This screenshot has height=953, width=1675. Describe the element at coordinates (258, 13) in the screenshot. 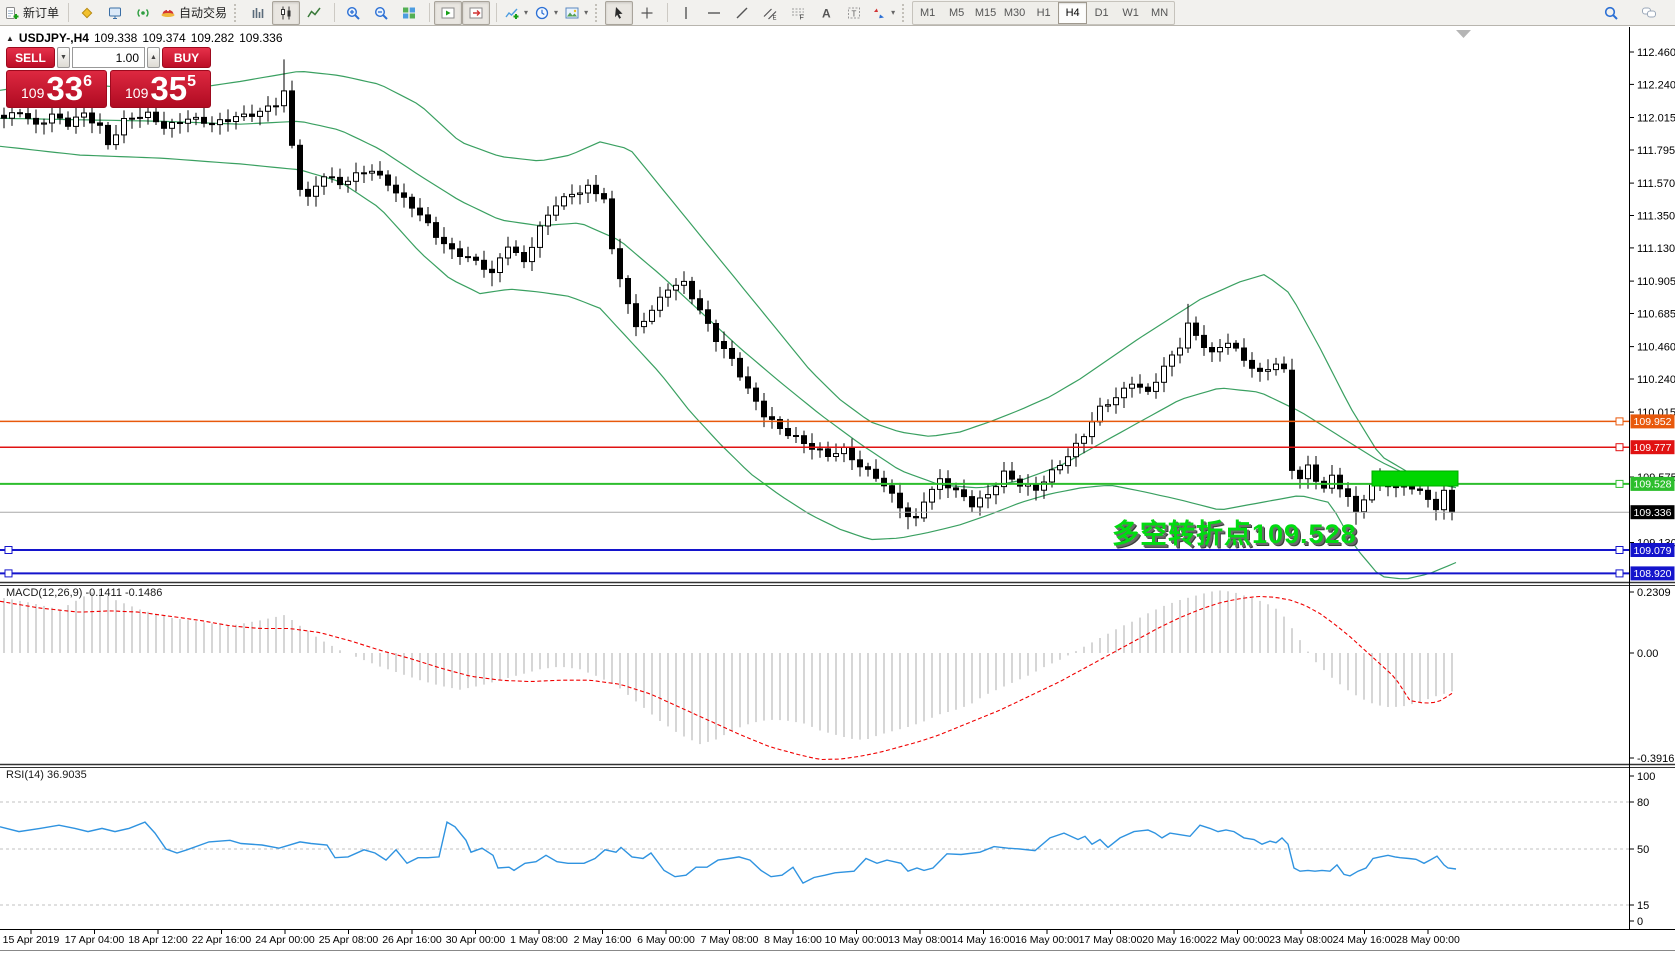

I see `bar-chart-mode-button` at that location.